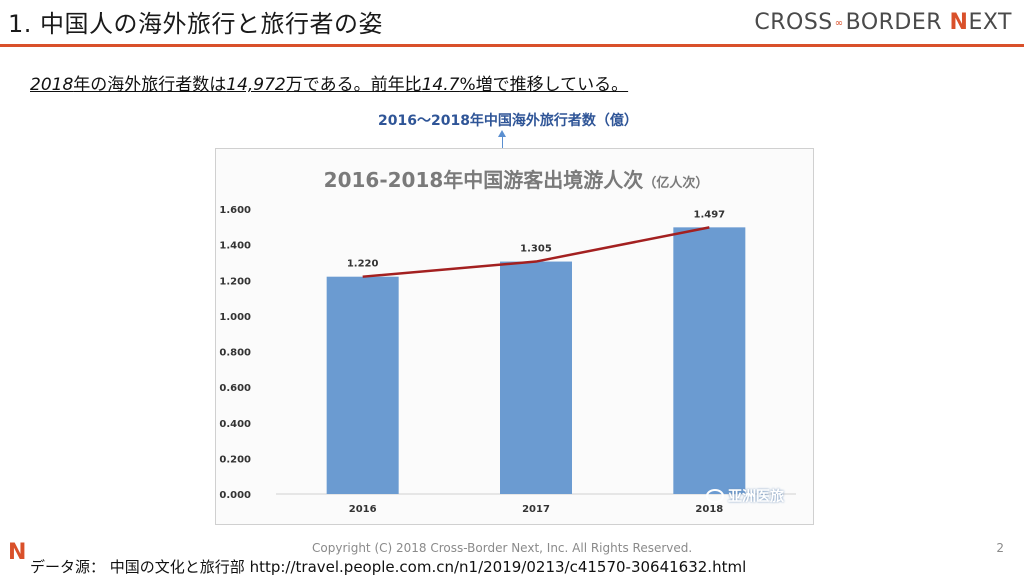 This screenshot has width=1024, height=577. Describe the element at coordinates (440, 85) in the screenshot. I see `summary-rate: 14.7` at that location.